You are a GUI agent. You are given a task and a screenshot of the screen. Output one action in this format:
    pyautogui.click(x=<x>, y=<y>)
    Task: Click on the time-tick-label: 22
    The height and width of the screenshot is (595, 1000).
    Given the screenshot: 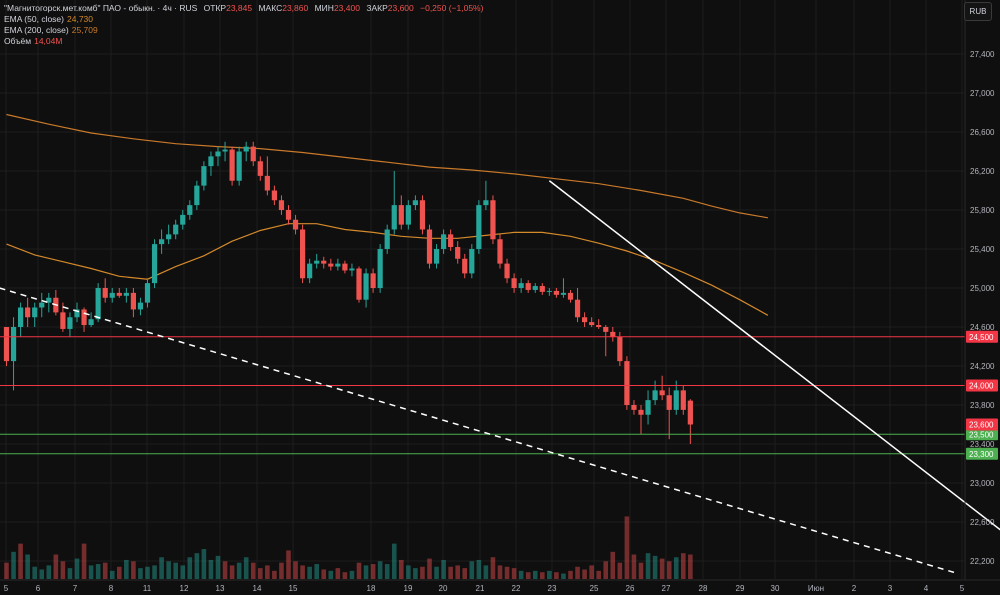 What is the action you would take?
    pyautogui.click(x=516, y=588)
    